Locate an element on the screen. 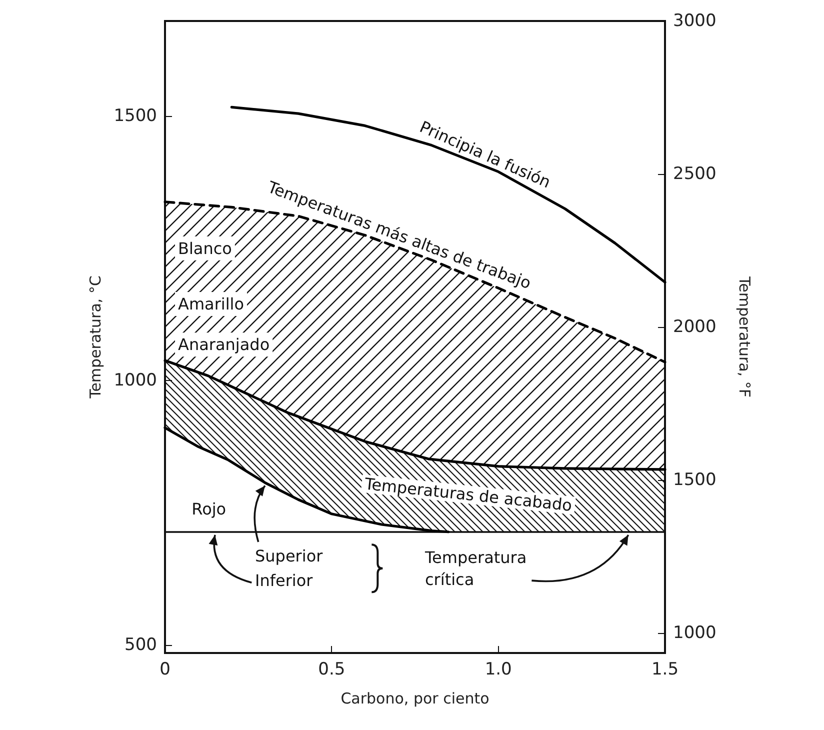 The image size is (824, 730). y-tick-label: 1000 is located at coordinates (135, 380).